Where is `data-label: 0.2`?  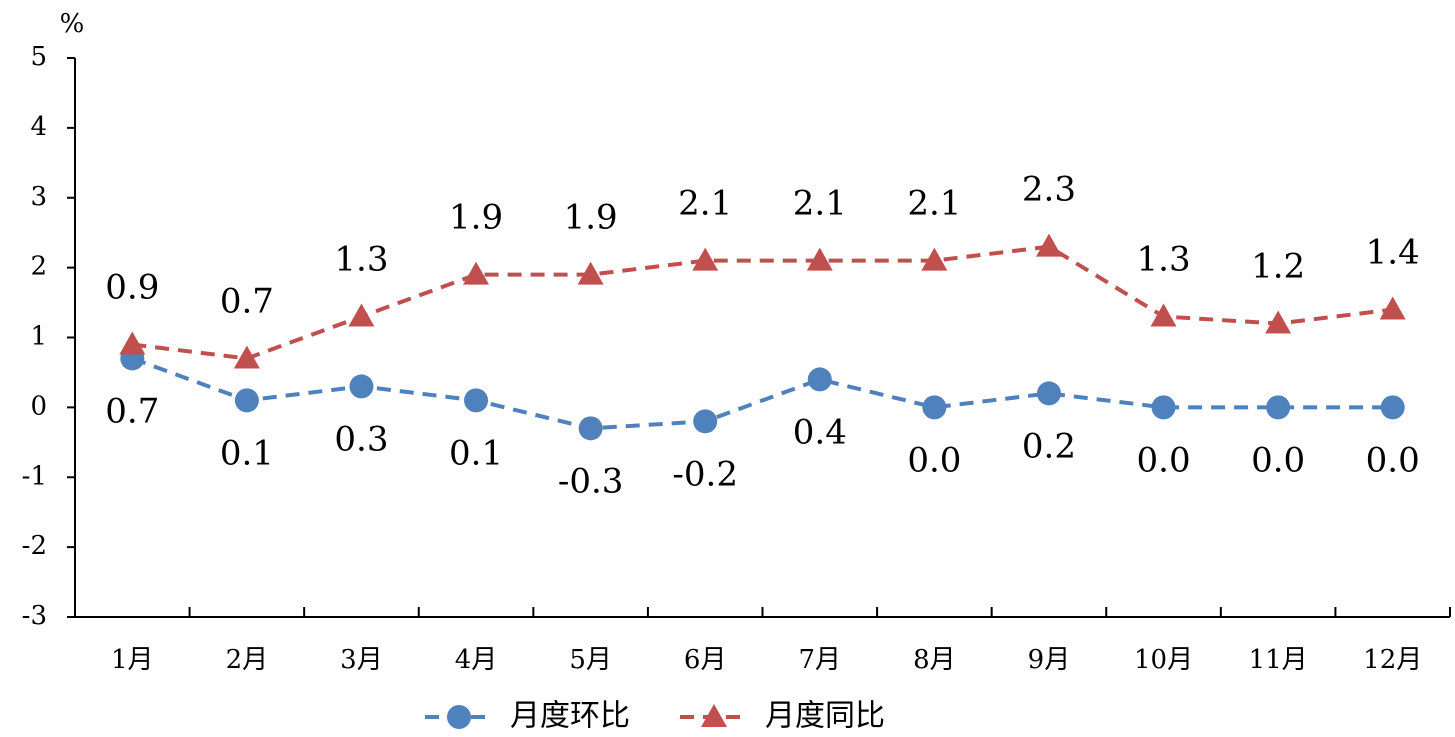
data-label: 0.2 is located at coordinates (1049, 446).